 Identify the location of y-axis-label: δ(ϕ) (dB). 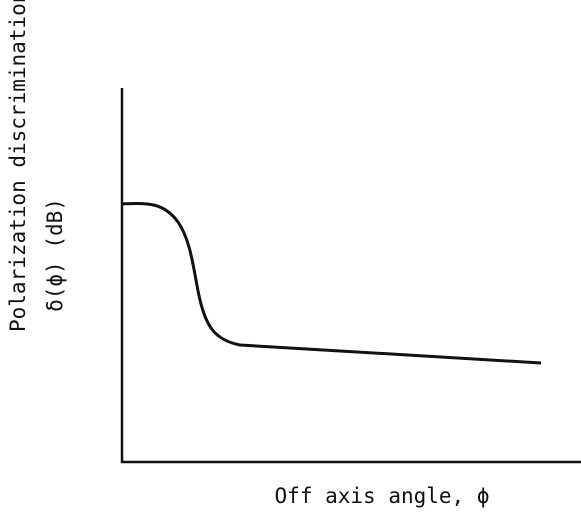
(55, 255).